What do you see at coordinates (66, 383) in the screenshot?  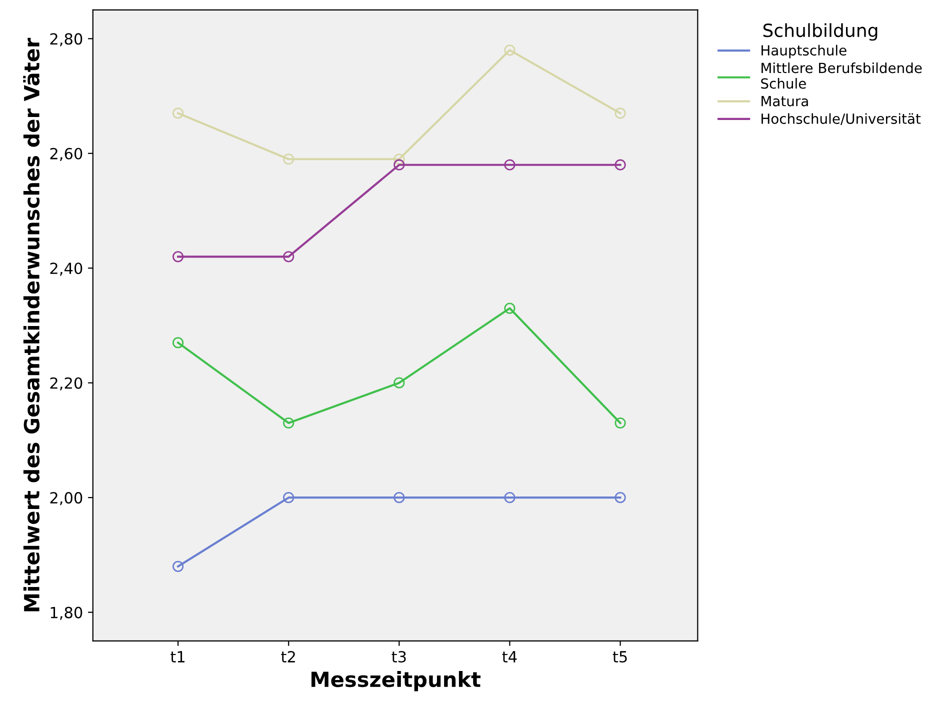 I see `y-tick-label: 2,20` at bounding box center [66, 383].